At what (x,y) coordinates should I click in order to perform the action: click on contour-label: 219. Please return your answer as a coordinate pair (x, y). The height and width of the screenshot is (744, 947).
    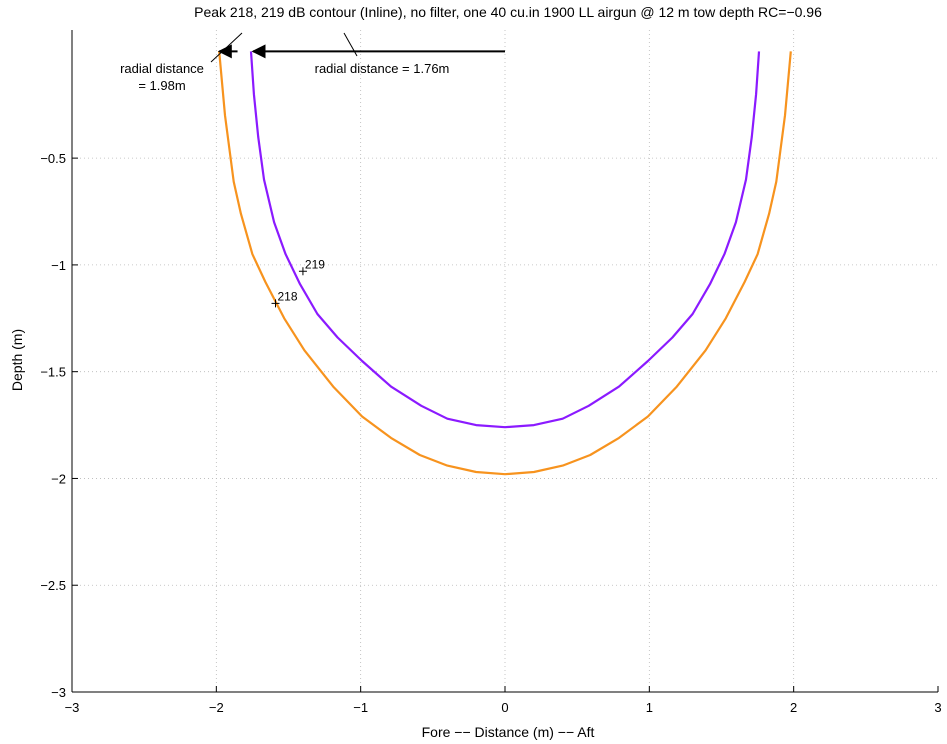
    Looking at the image, I should click on (315, 264).